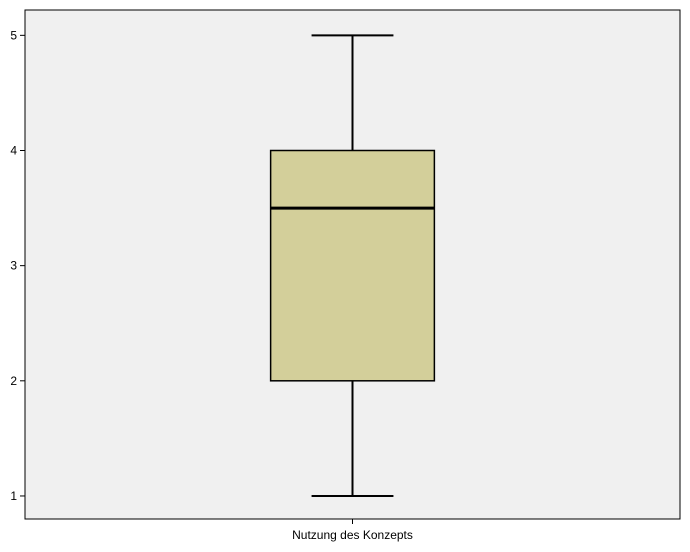  Describe the element at coordinates (352, 535) in the screenshot. I see `x-category-label: Nutzung des Konzepts` at that location.